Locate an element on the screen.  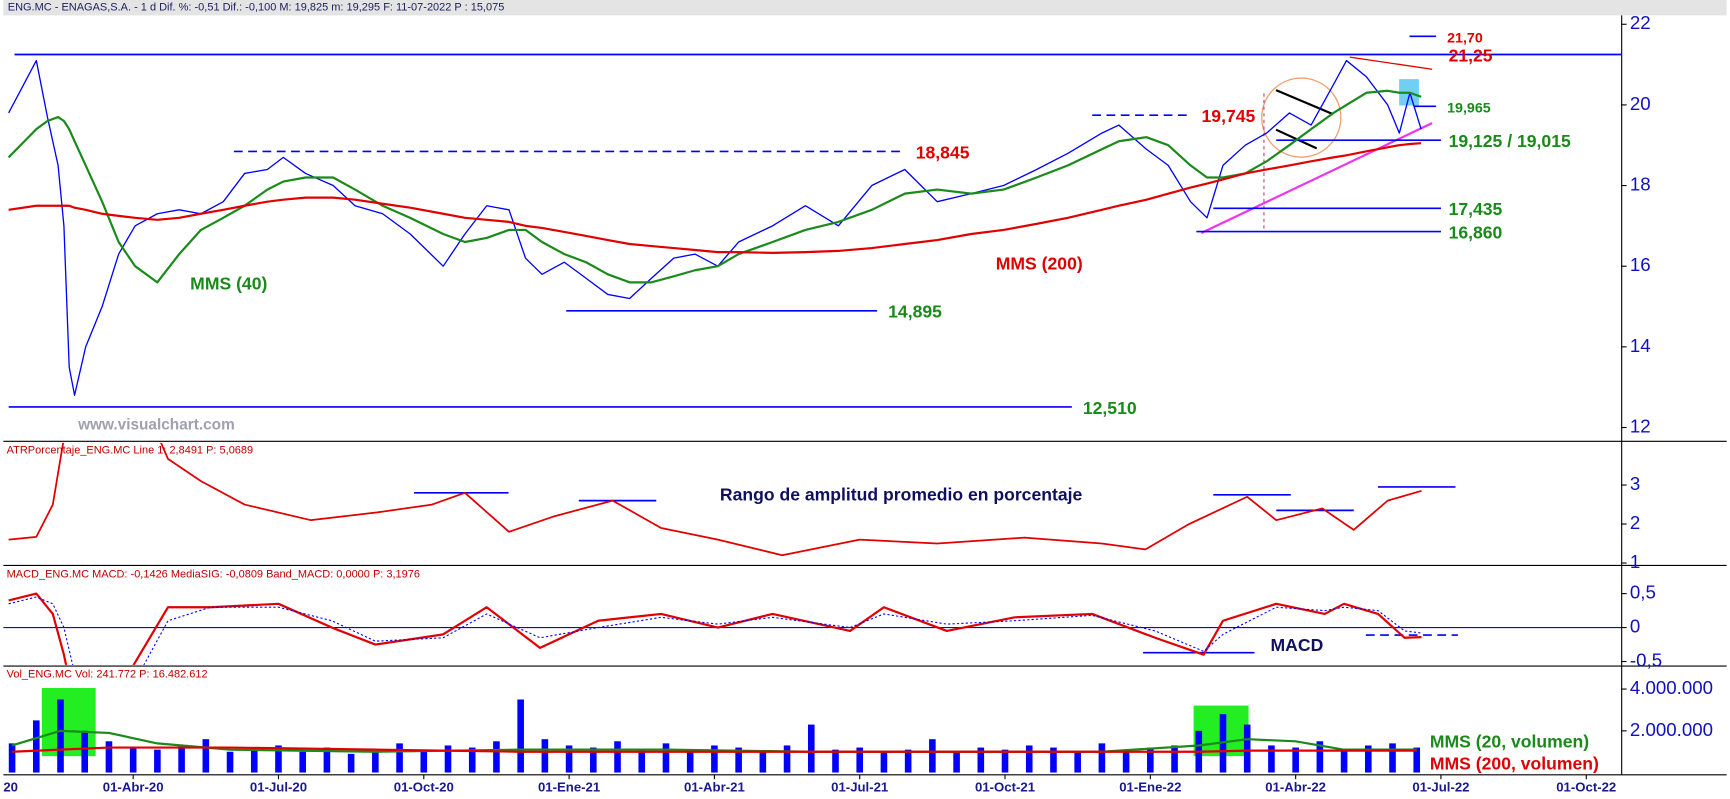
x-tick-label: 01-Oct-20 is located at coordinates (424, 786).